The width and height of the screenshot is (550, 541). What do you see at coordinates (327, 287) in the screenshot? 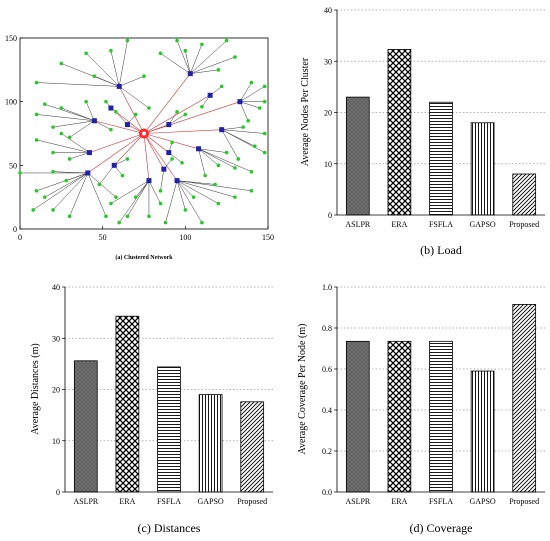
I see `y-tick-label: 1.0` at bounding box center [327, 287].